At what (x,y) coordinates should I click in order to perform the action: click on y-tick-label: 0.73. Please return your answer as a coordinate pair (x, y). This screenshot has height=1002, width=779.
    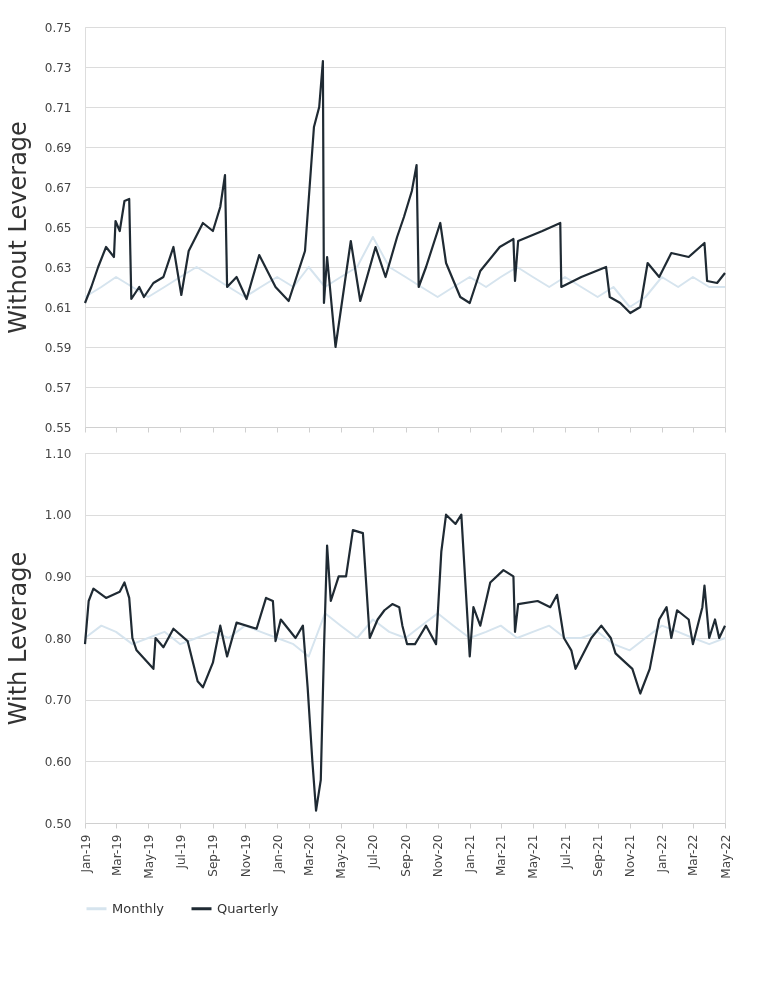
    Looking at the image, I should click on (58, 67).